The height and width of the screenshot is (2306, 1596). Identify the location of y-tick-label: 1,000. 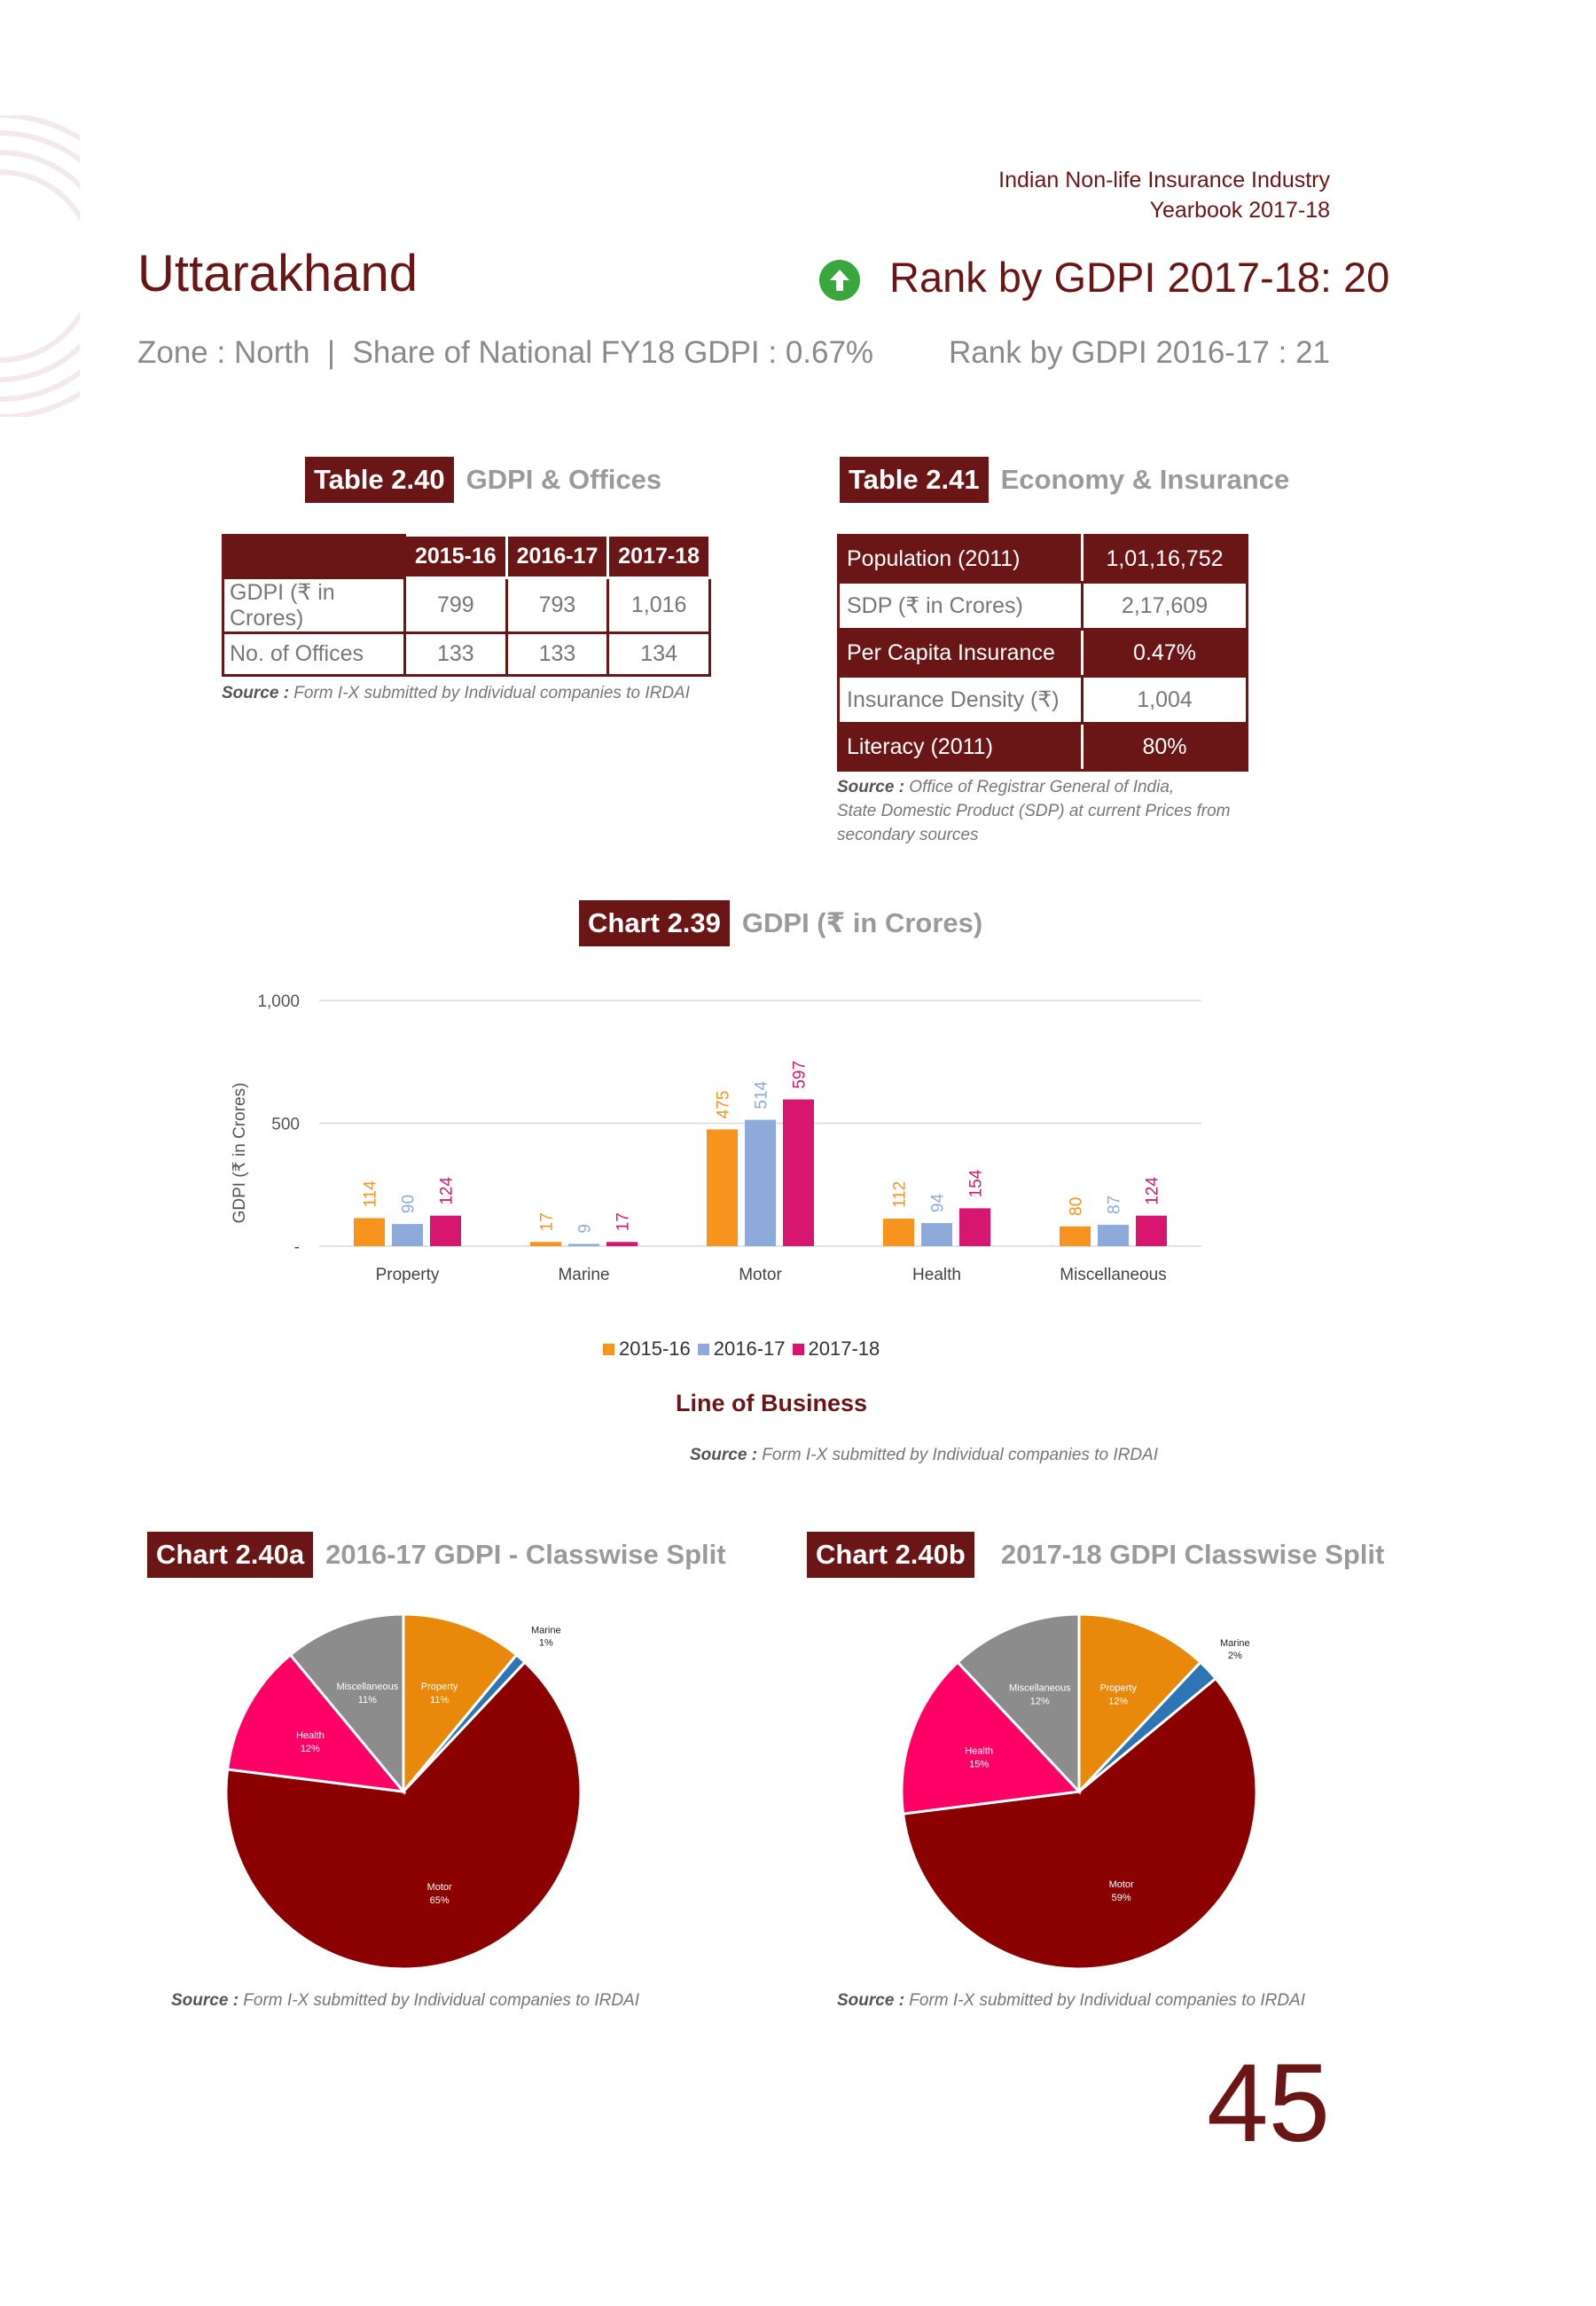
(278, 1001).